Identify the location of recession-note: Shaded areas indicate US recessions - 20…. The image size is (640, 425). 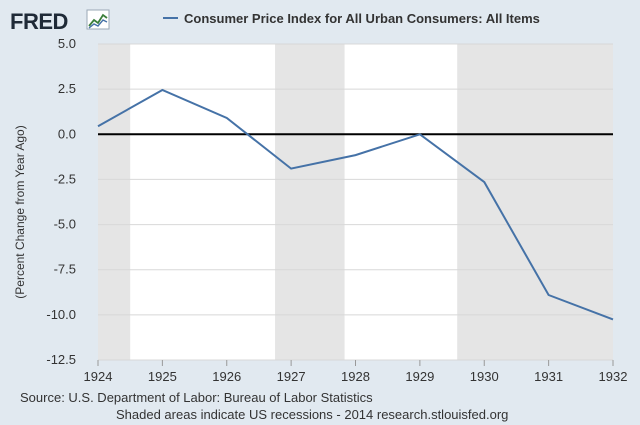
(312, 414).